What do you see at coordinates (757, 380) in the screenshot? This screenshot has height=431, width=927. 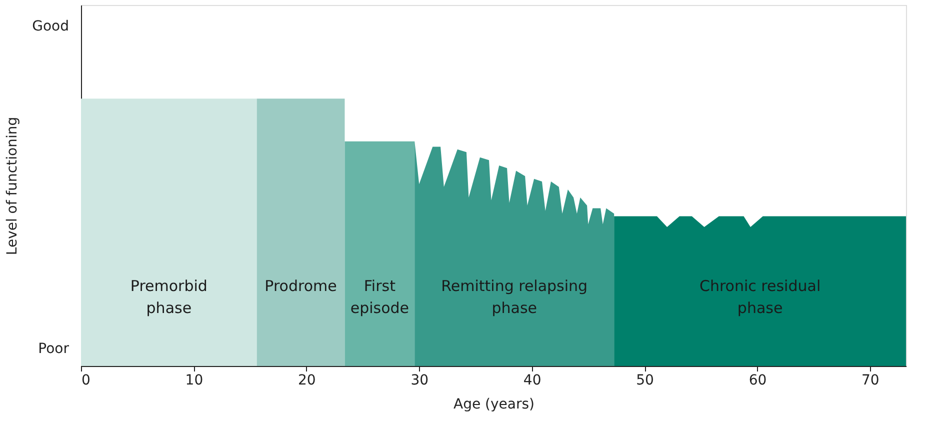 I see `x-tick-label: 60` at bounding box center [757, 380].